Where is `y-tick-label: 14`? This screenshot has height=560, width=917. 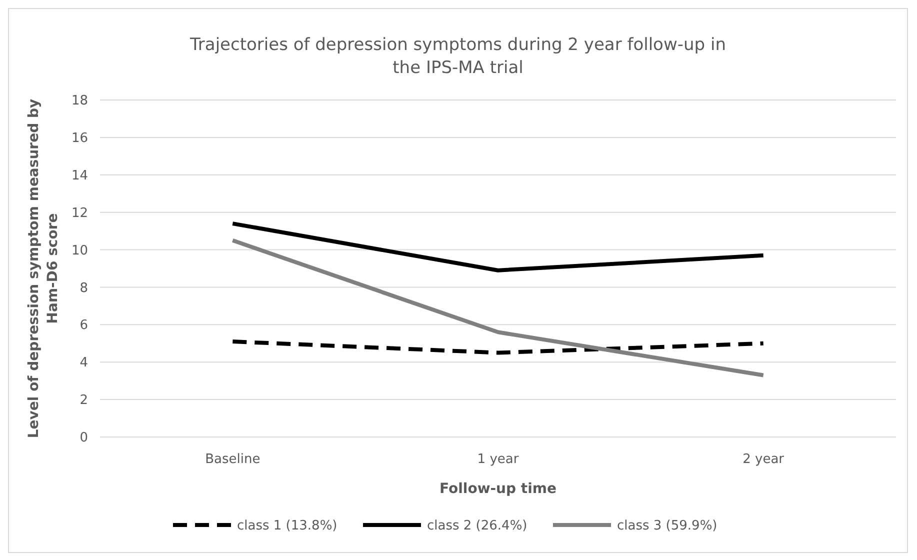
y-tick-label: 14 is located at coordinates (79, 176).